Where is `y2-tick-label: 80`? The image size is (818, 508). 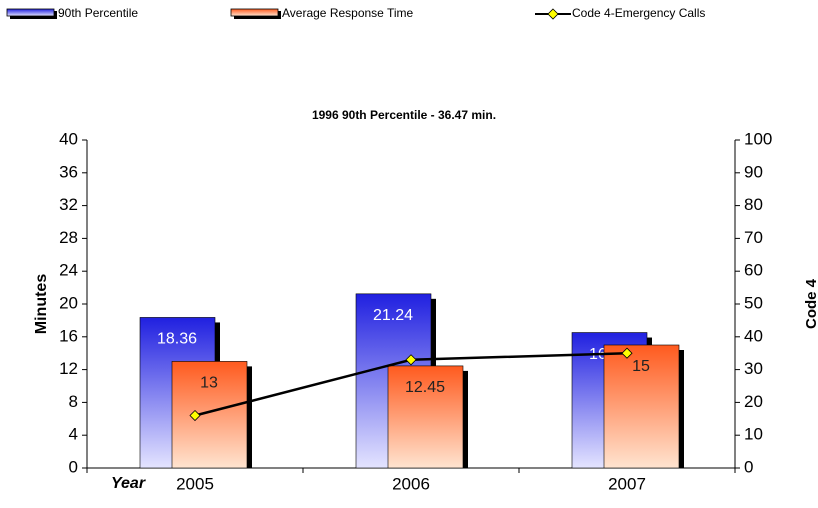 y2-tick-label: 80 is located at coordinates (753, 204).